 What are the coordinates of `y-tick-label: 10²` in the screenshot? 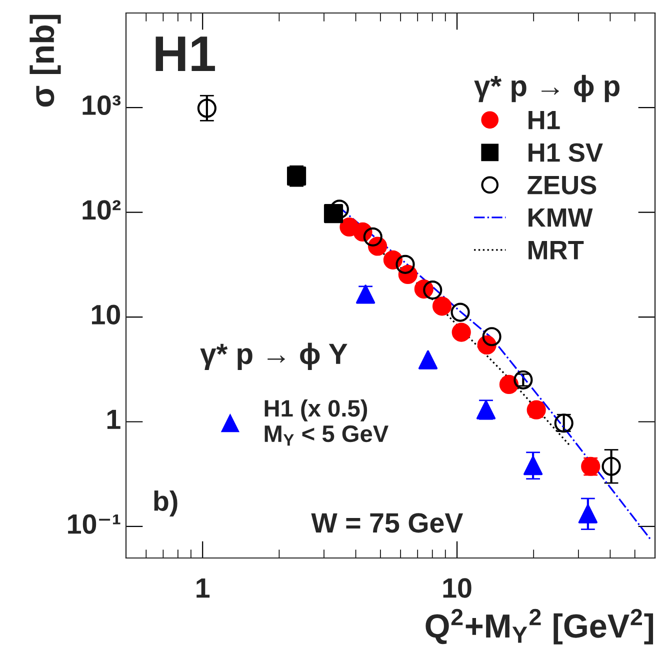 It's located at (101, 210).